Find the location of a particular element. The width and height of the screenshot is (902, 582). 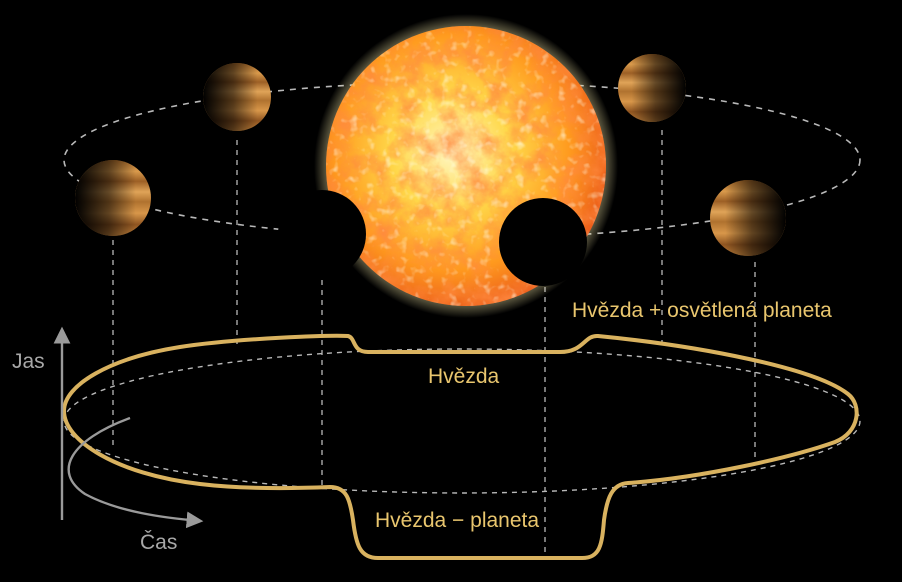

label-star-minus-planet: Hvězda − planeta is located at coordinates (457, 520).